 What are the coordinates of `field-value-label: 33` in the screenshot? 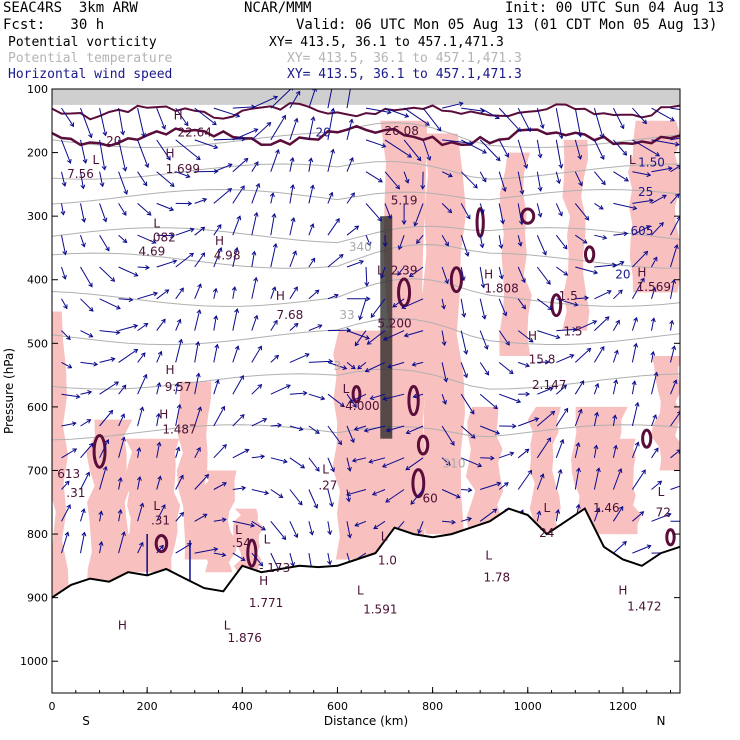 It's located at (346, 315).